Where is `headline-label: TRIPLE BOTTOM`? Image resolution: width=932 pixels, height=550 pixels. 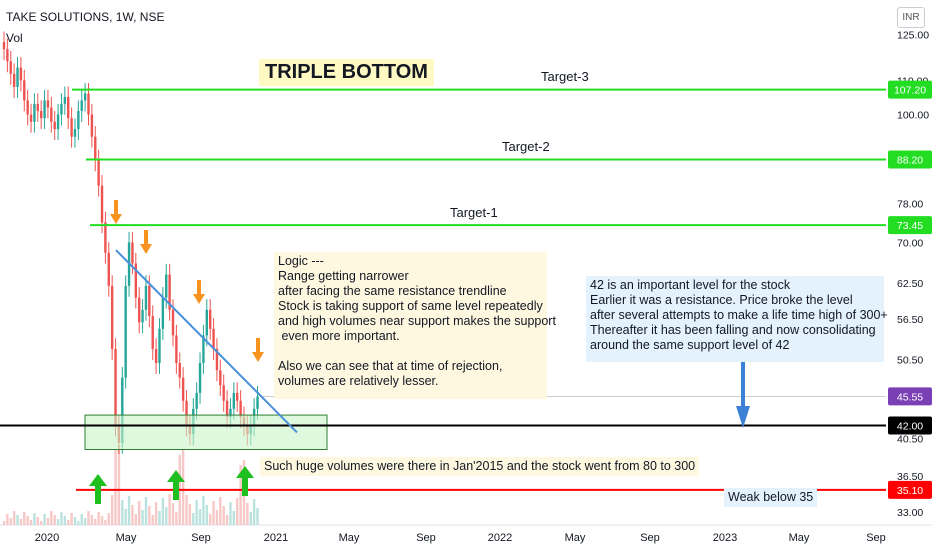
headline-label: TRIPLE BOTTOM is located at coordinates (346, 72).